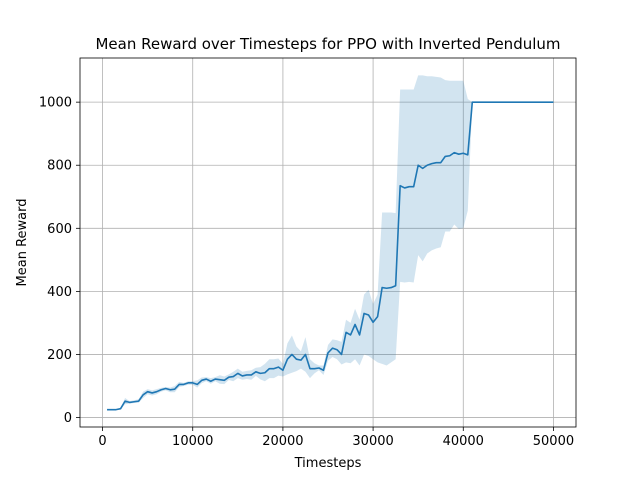 Image resolution: width=640 pixels, height=480 pixels. I want to click on x-tick-label: 40000, so click(463, 441).